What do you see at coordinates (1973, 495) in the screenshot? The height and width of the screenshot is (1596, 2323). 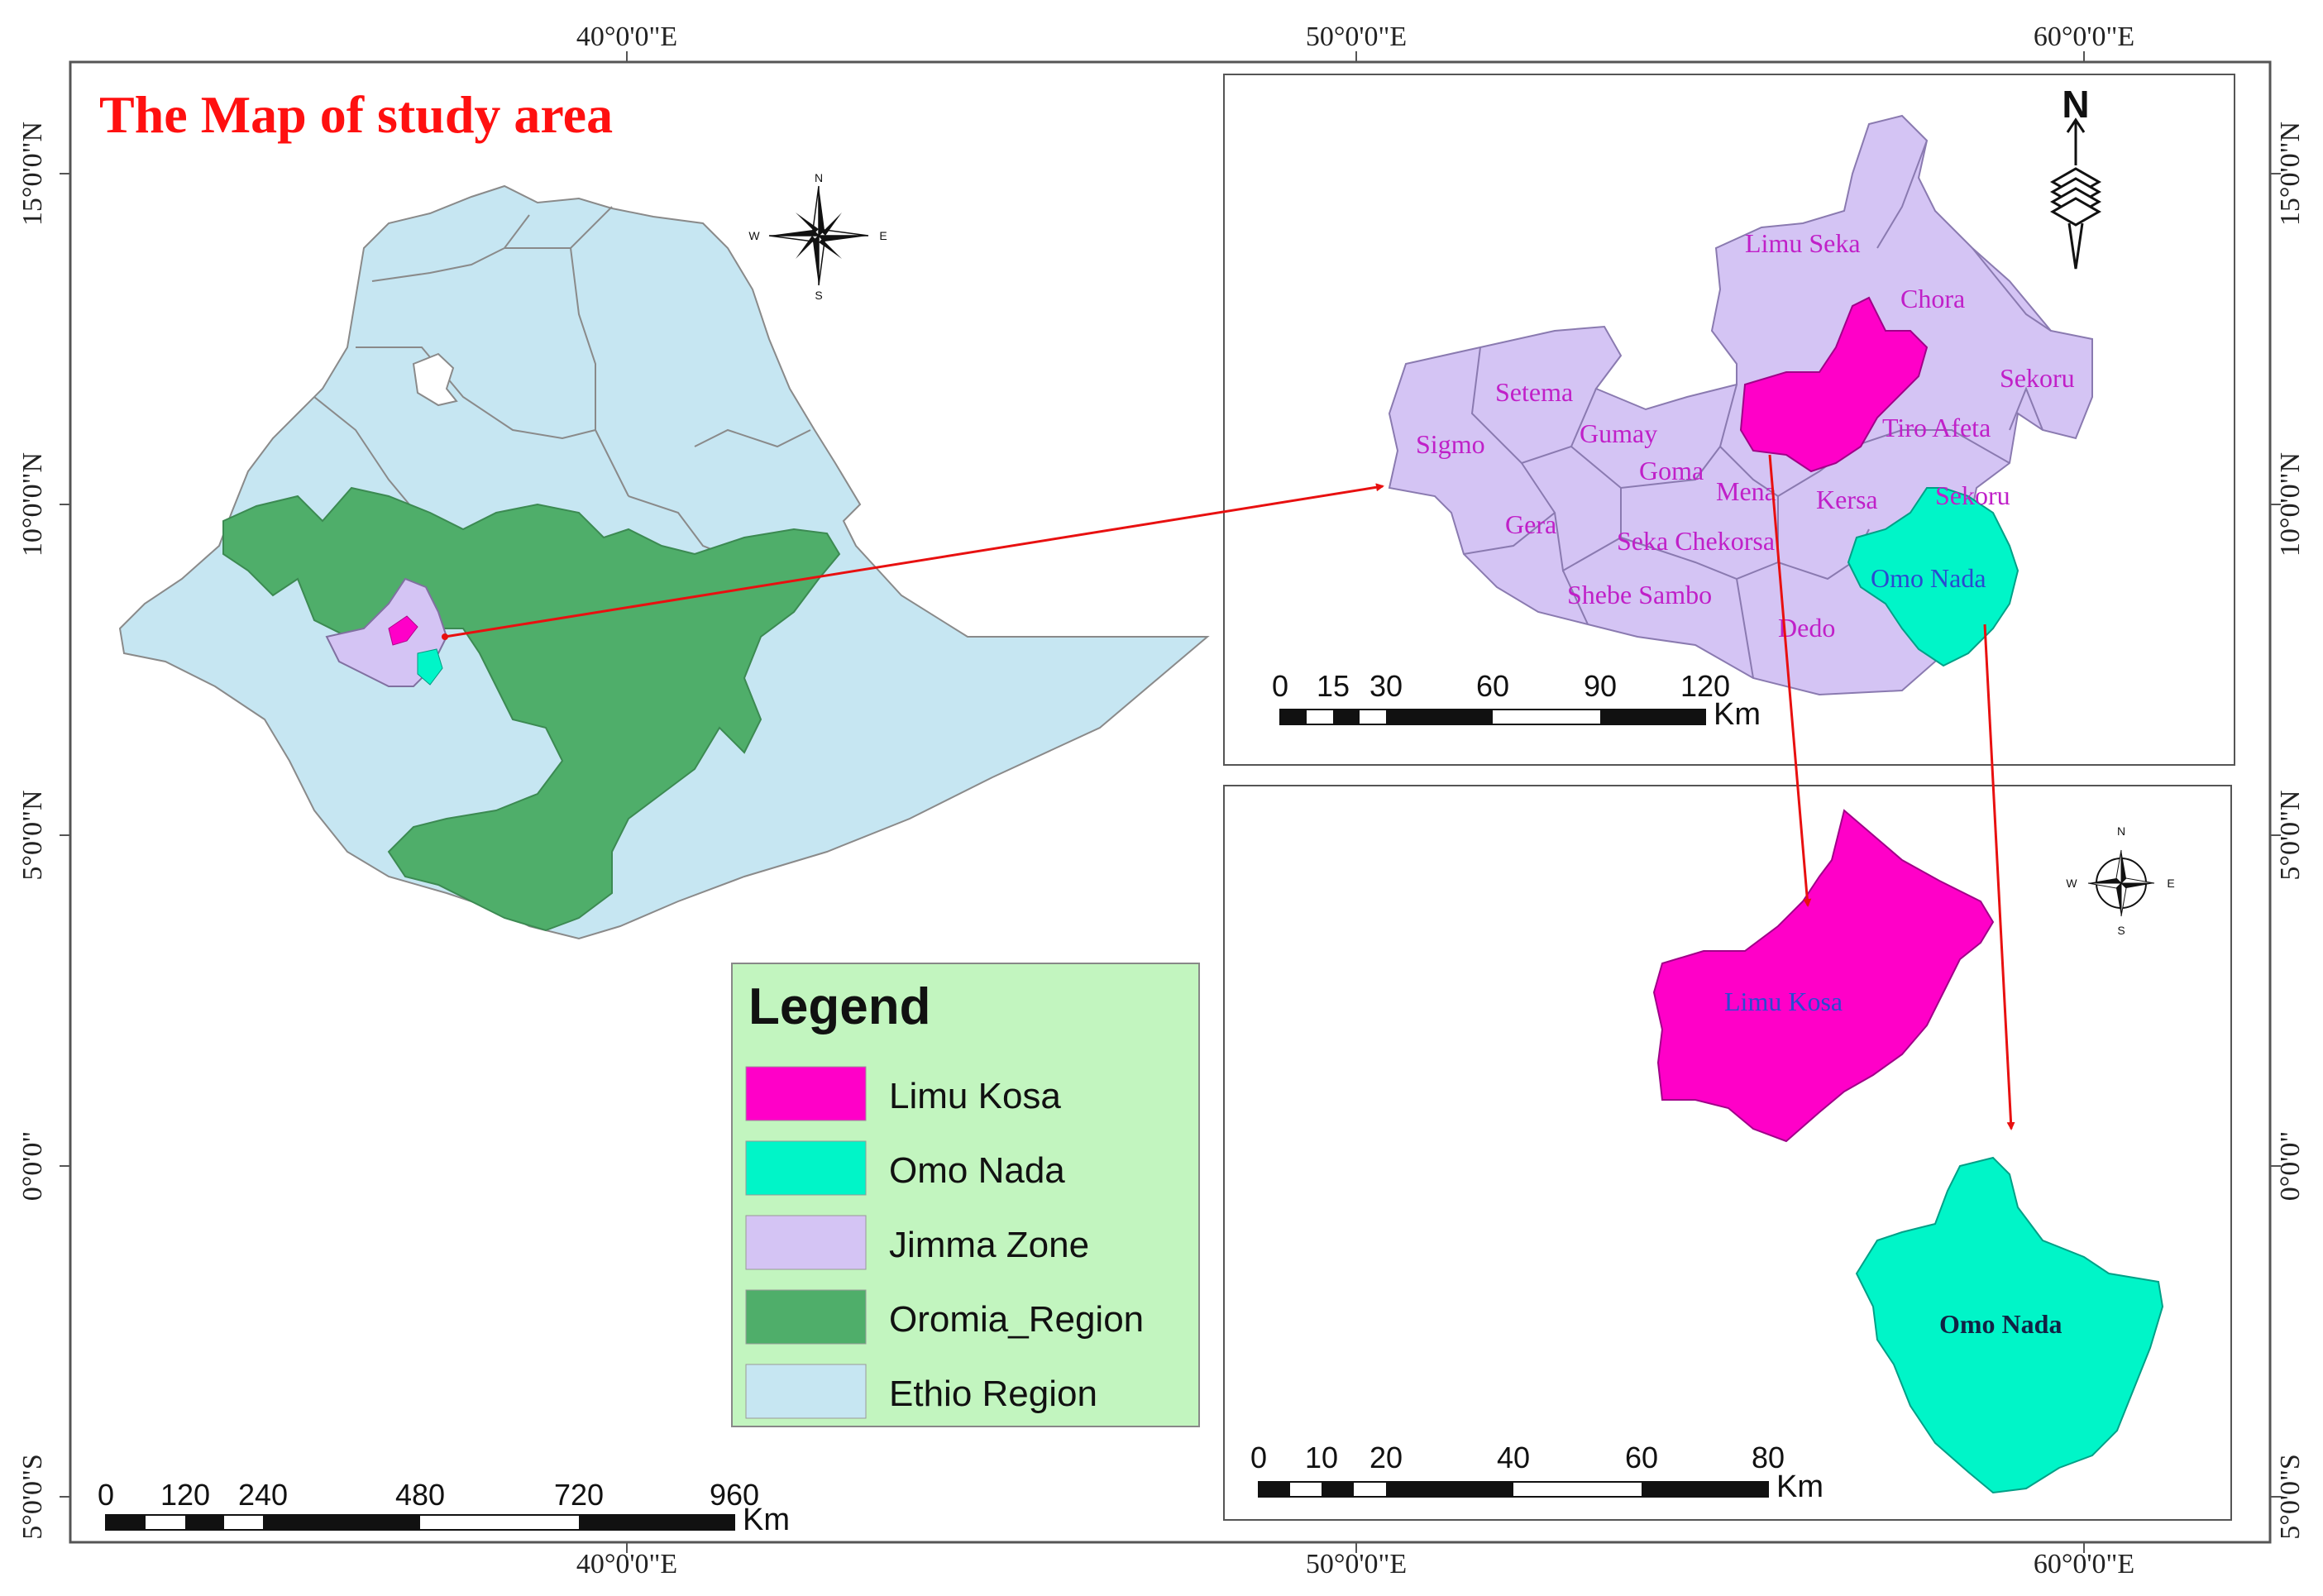 I see `label-sekoru-e: Sekoru` at bounding box center [1973, 495].